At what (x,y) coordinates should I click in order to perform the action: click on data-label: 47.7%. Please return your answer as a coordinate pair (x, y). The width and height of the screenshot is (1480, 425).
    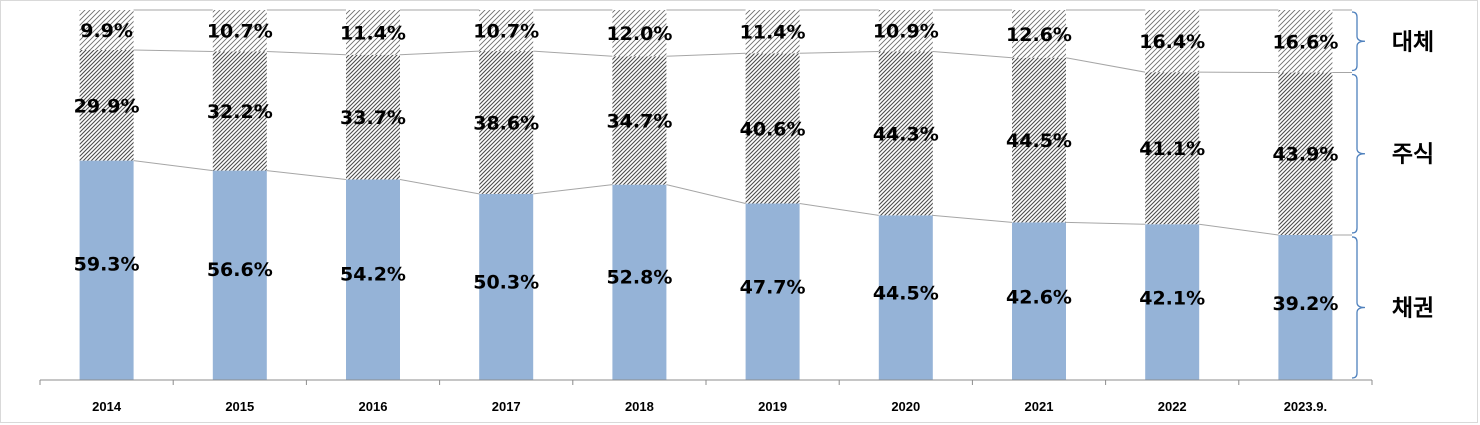
    Looking at the image, I should click on (773, 287).